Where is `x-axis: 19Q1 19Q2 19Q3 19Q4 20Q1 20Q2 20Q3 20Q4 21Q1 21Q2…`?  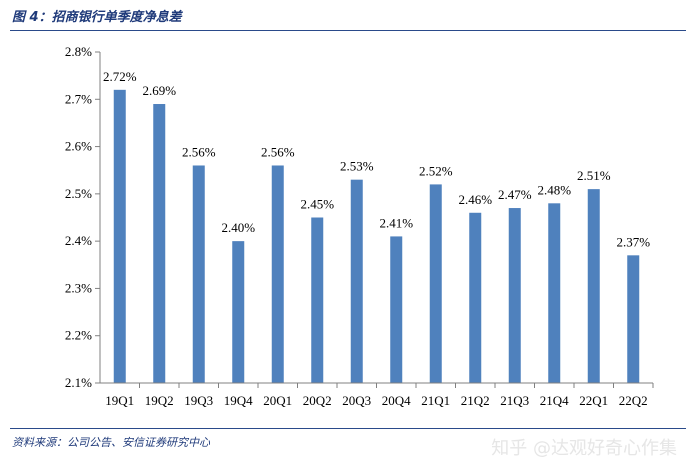 x-axis: 19Q1 19Q2 19Q3 19Q4 20Q1 20Q2 20Q3 20Q4 21Q1 21Q2… is located at coordinates (379, 395).